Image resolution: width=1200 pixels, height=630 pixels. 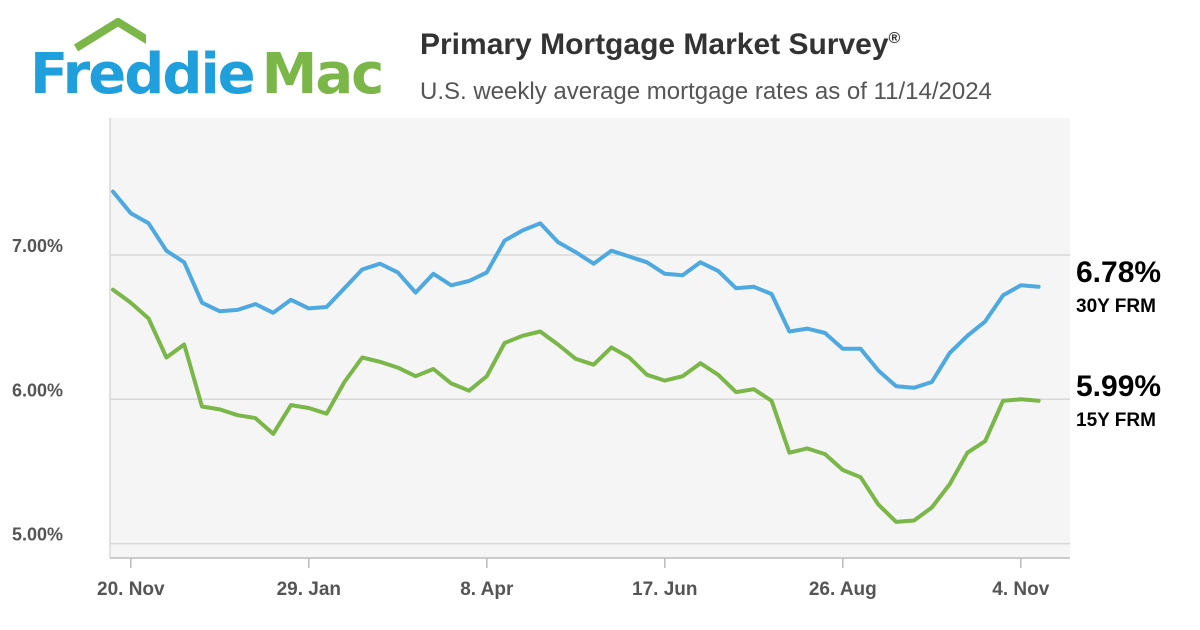 What do you see at coordinates (894, 38) in the screenshot?
I see `registered-mark: ®` at bounding box center [894, 38].